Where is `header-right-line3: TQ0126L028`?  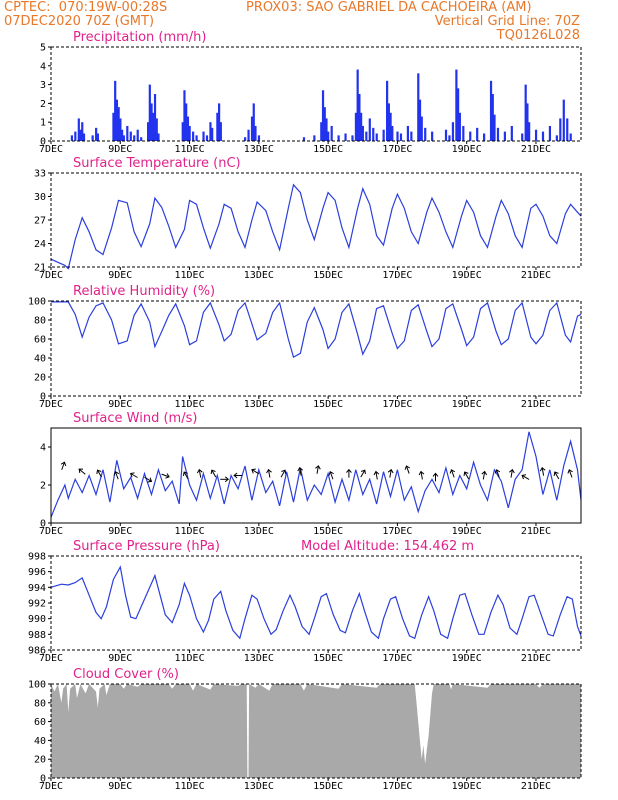 header-right-line3: TQ0126L028 is located at coordinates (538, 35).